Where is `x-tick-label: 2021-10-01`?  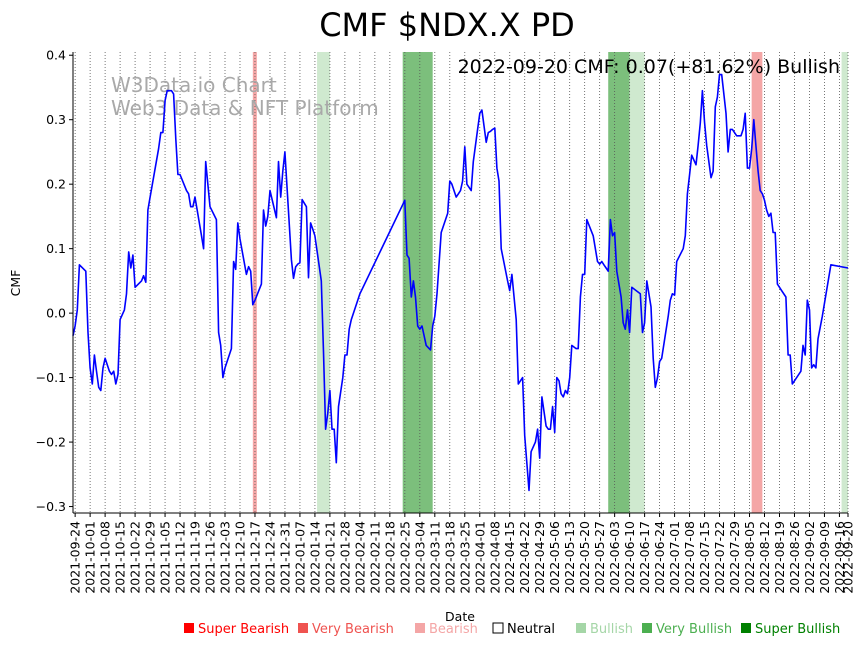 x-tick-label: 2021-10-01 is located at coordinates (90, 557).